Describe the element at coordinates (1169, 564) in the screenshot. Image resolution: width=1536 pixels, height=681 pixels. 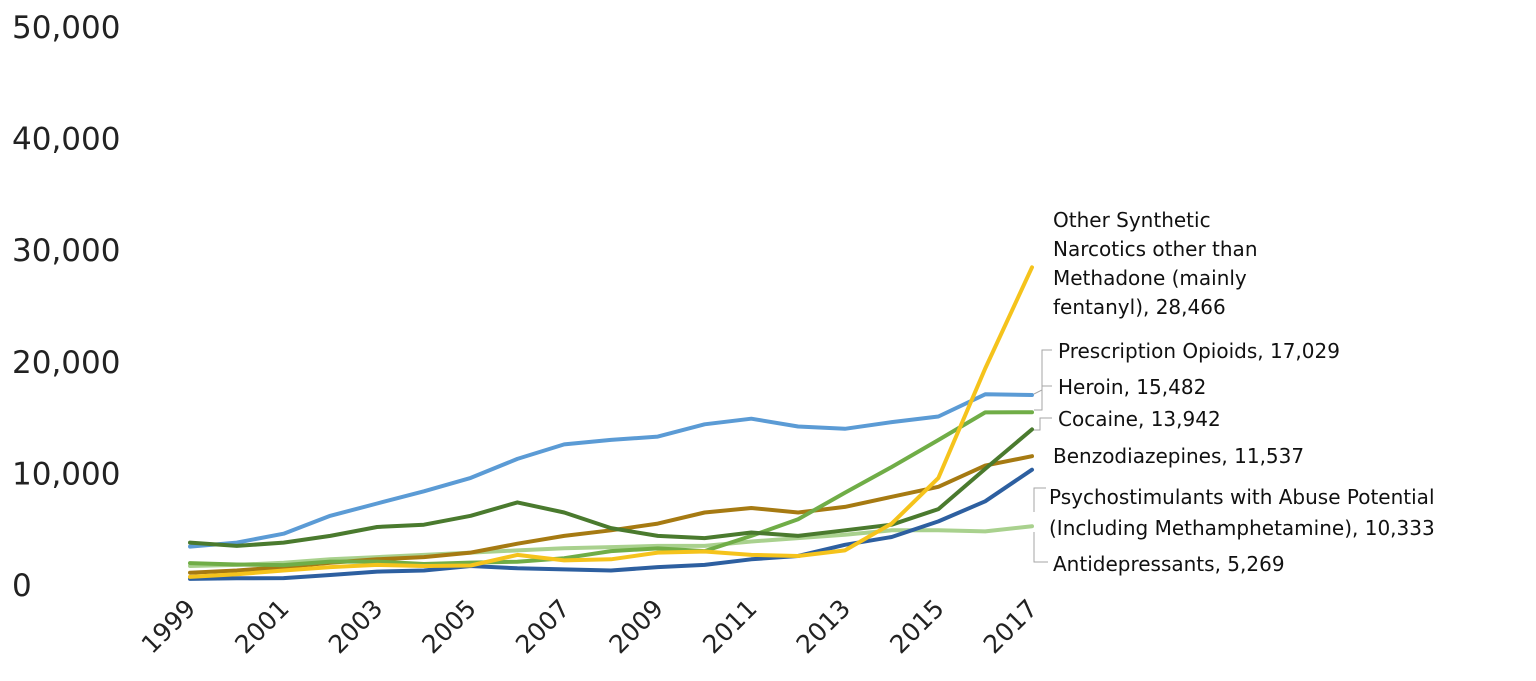
I see `data-label-antidep: Antidepressants, 5,269` at that location.